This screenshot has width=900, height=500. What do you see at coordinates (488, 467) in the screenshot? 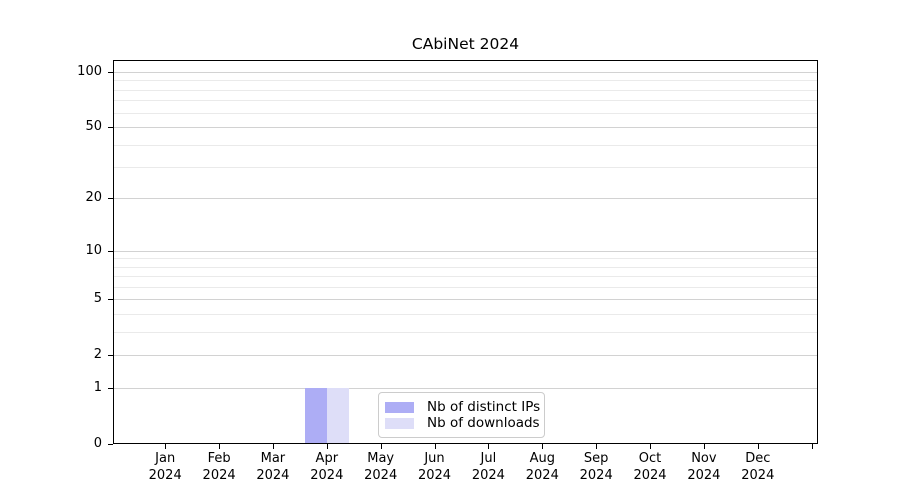
I see `x-tick-label: Jul 2024` at bounding box center [488, 467].